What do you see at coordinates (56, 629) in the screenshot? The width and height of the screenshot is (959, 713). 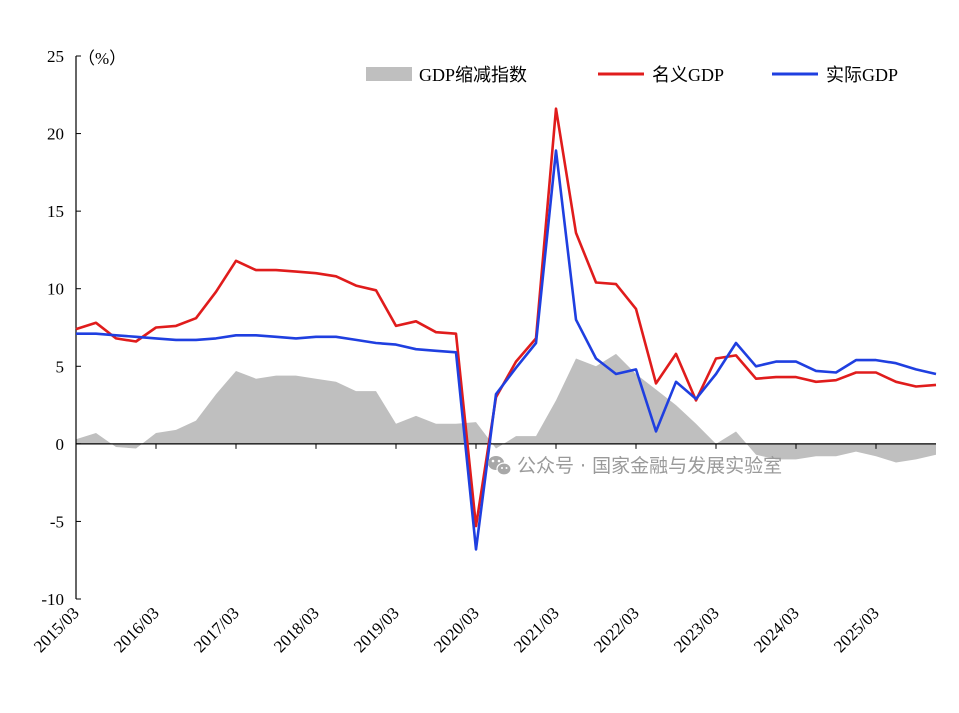 I see `x-tick-label: 2015/03` at bounding box center [56, 629].